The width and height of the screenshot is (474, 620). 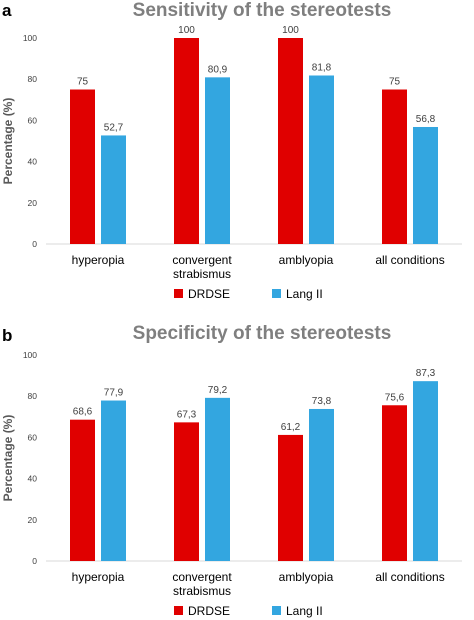 I want to click on data-label: 80,9, so click(x=218, y=69).